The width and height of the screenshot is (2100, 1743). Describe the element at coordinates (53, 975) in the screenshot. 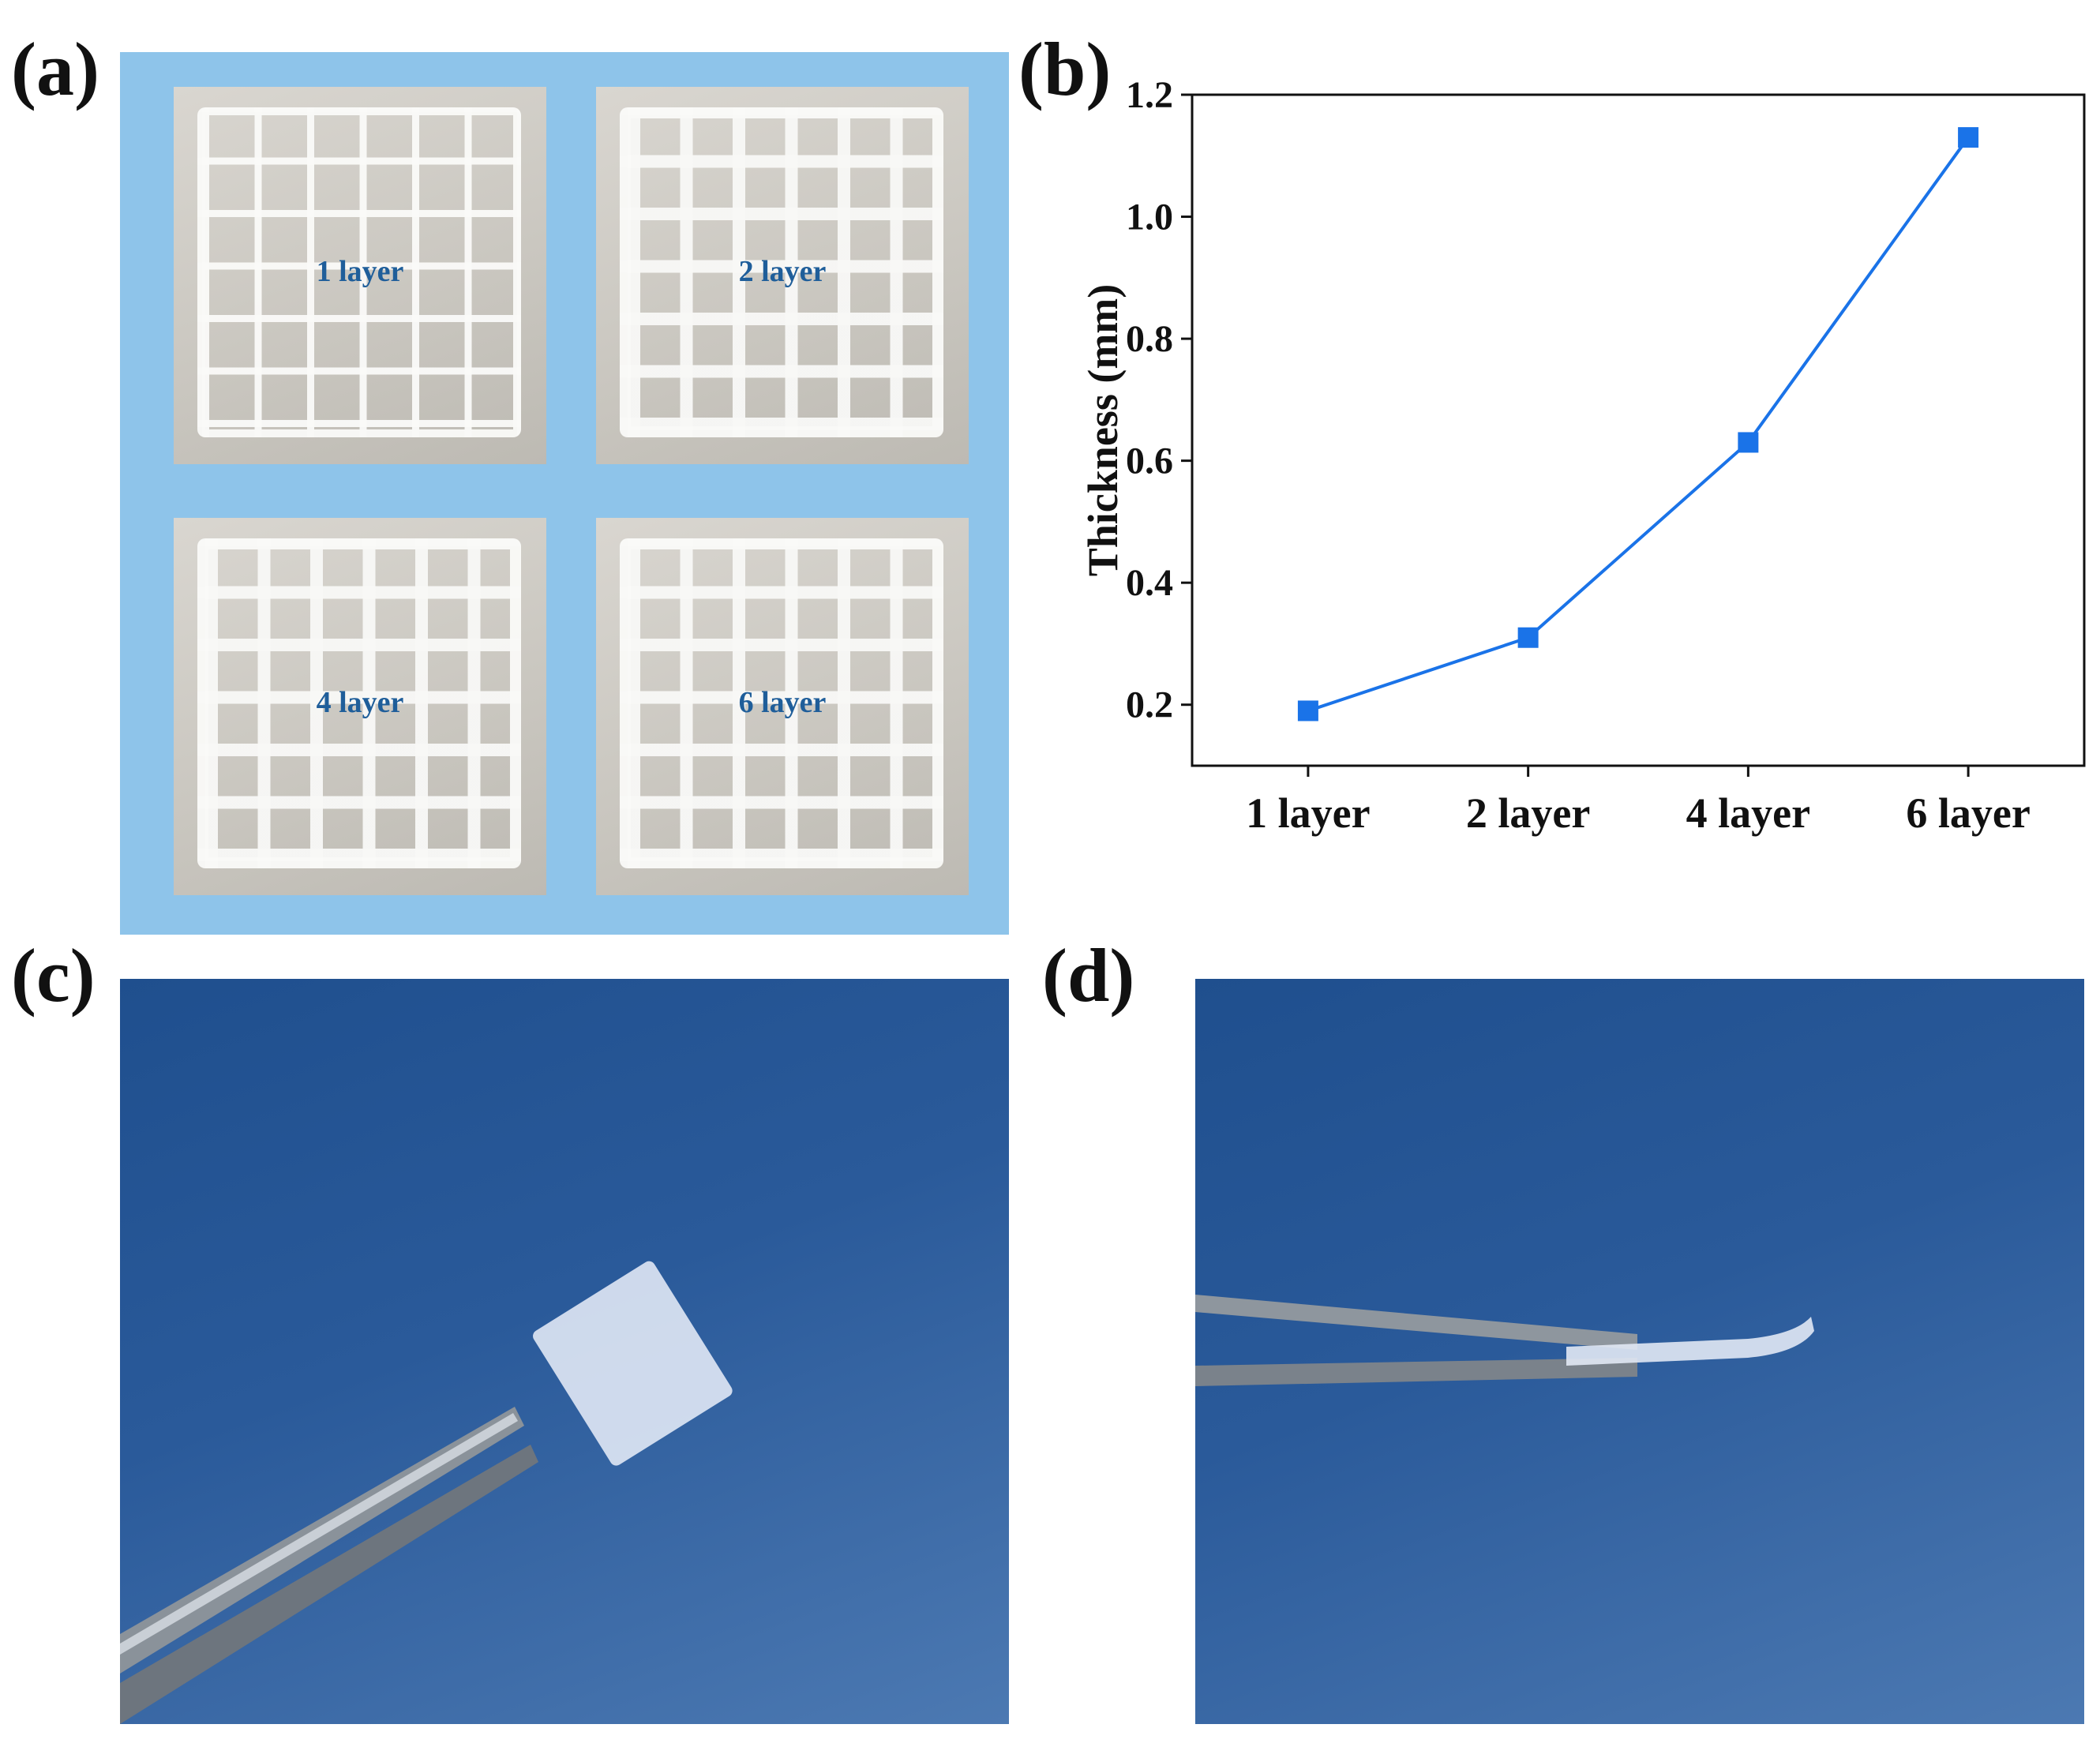

I see `panel-c-label: (c)` at that location.